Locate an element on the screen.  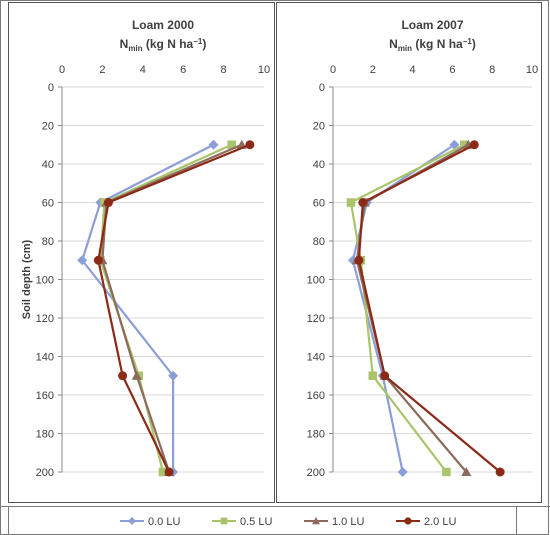
y-axis-label: Soil depth (cm) is located at coordinates (27, 279).